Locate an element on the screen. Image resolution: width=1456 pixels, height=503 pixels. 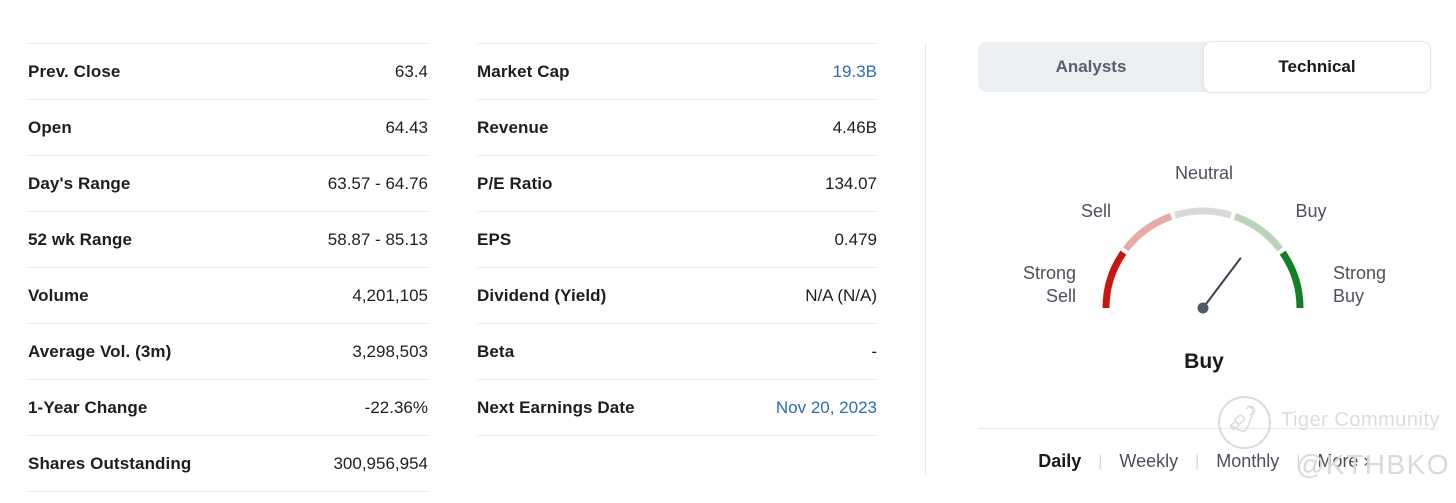
gauge-arc-buy is located at coordinates (1258, 232).